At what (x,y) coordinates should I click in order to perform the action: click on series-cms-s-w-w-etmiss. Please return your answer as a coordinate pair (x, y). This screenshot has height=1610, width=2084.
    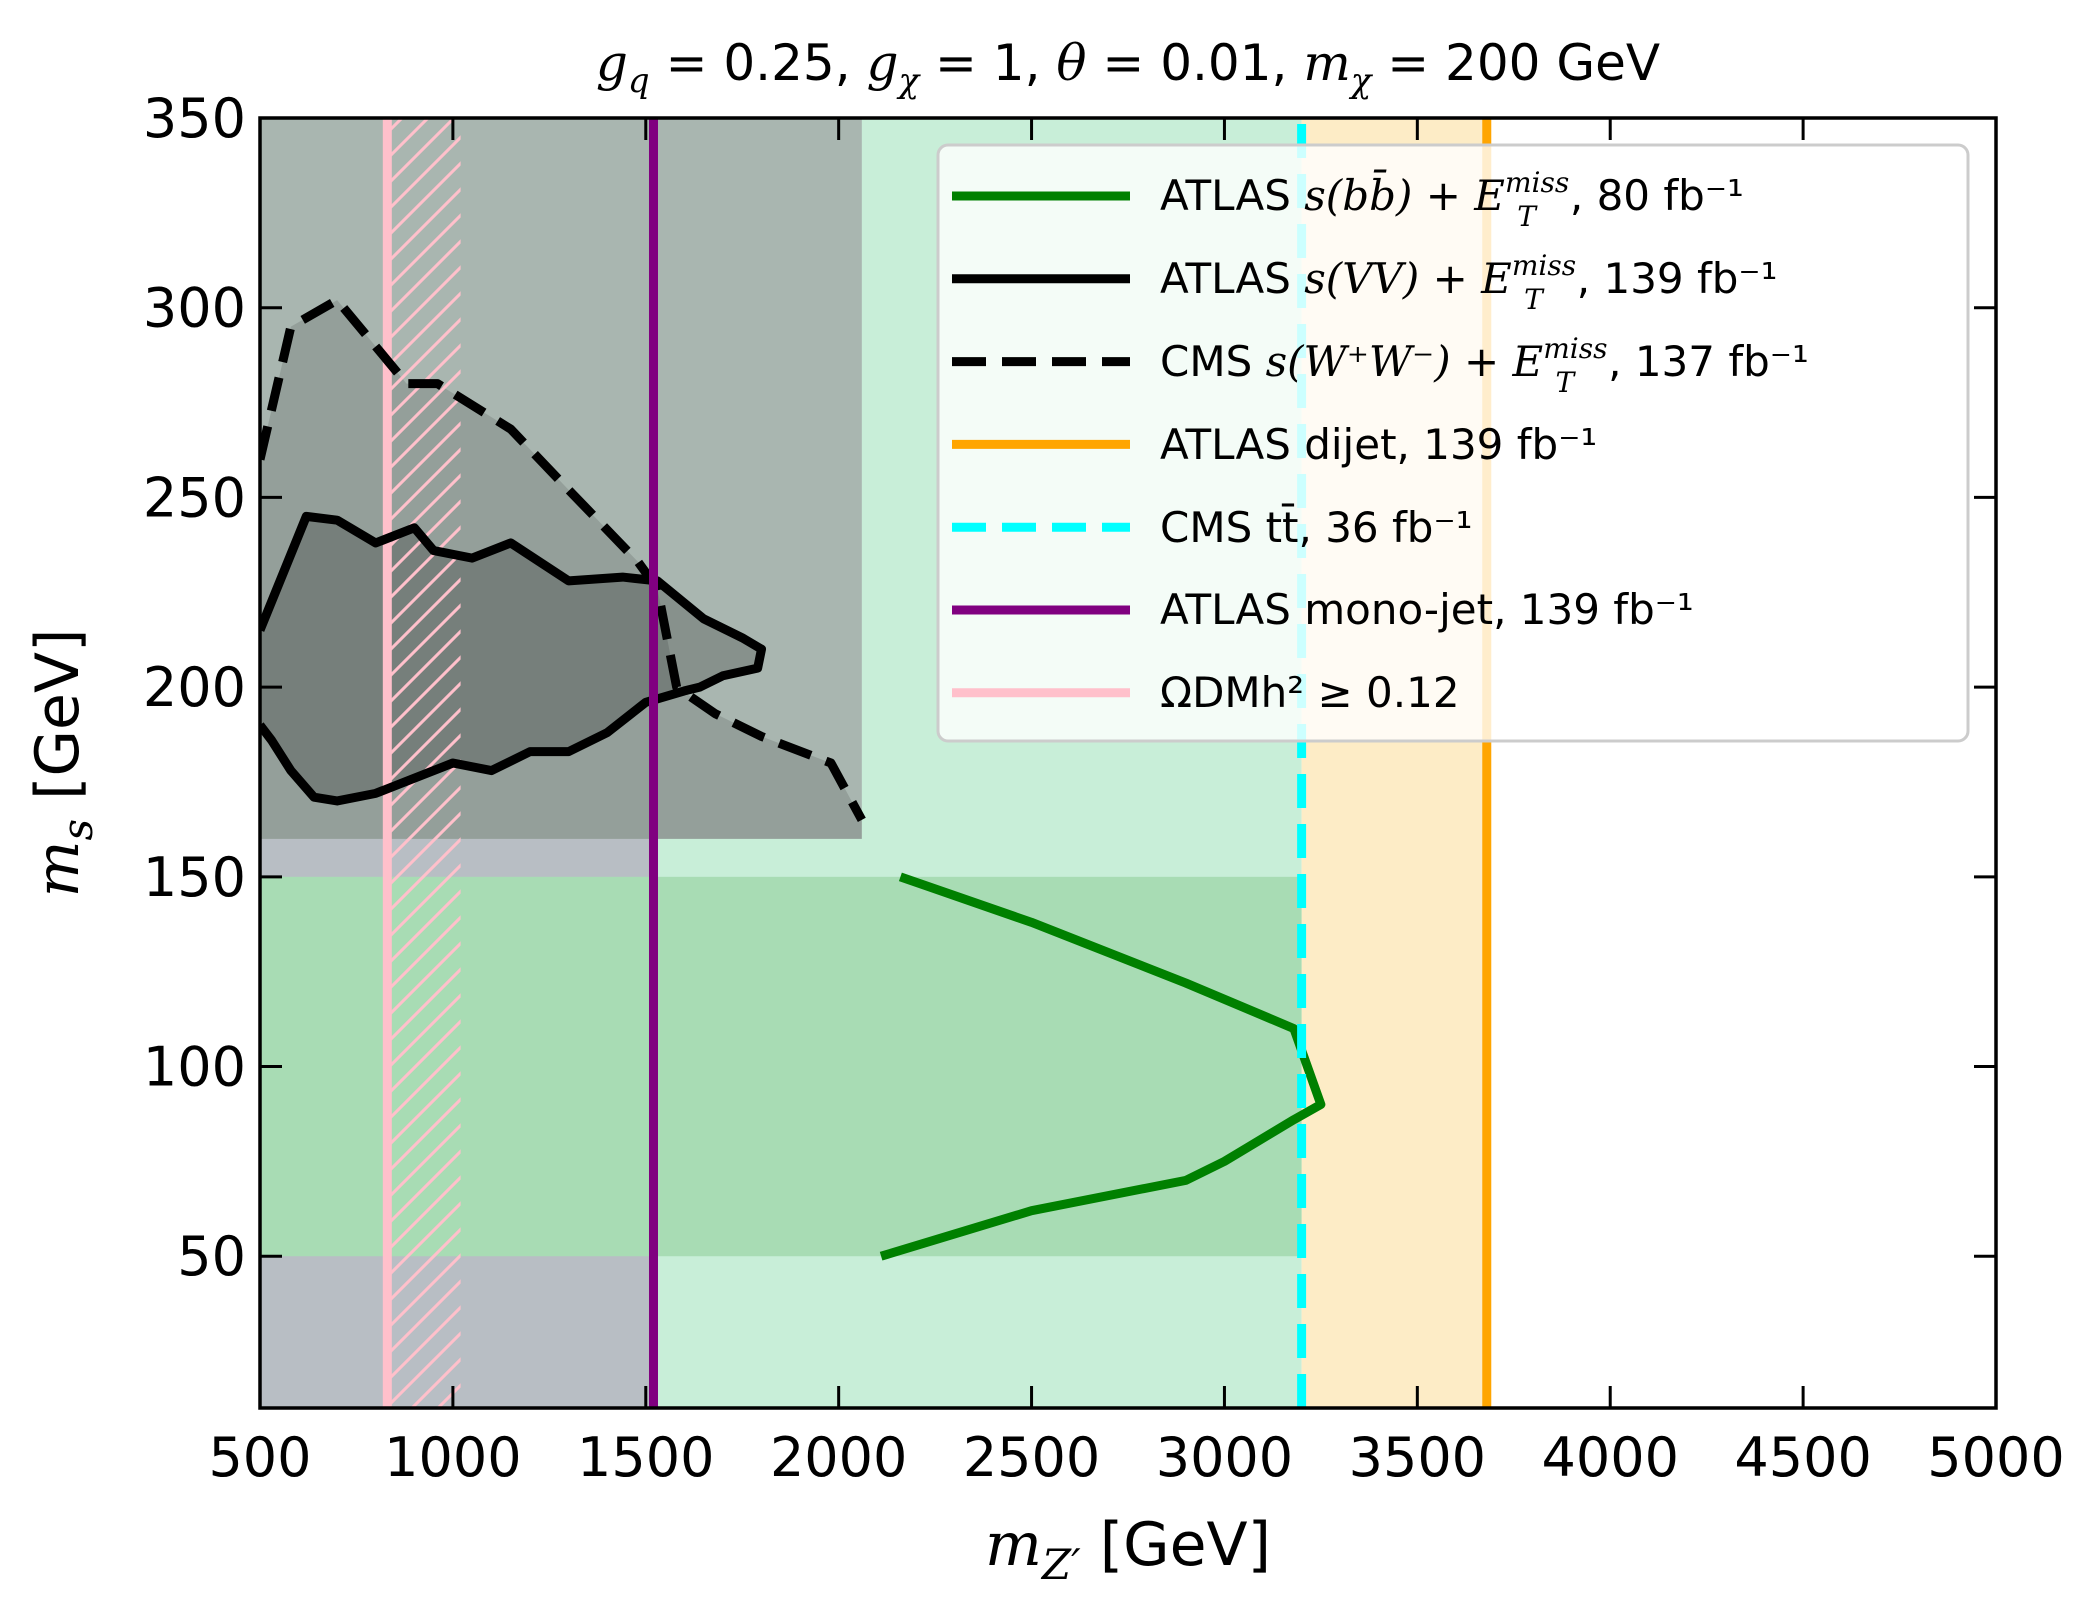
    Looking at the image, I should click on (563, 559).